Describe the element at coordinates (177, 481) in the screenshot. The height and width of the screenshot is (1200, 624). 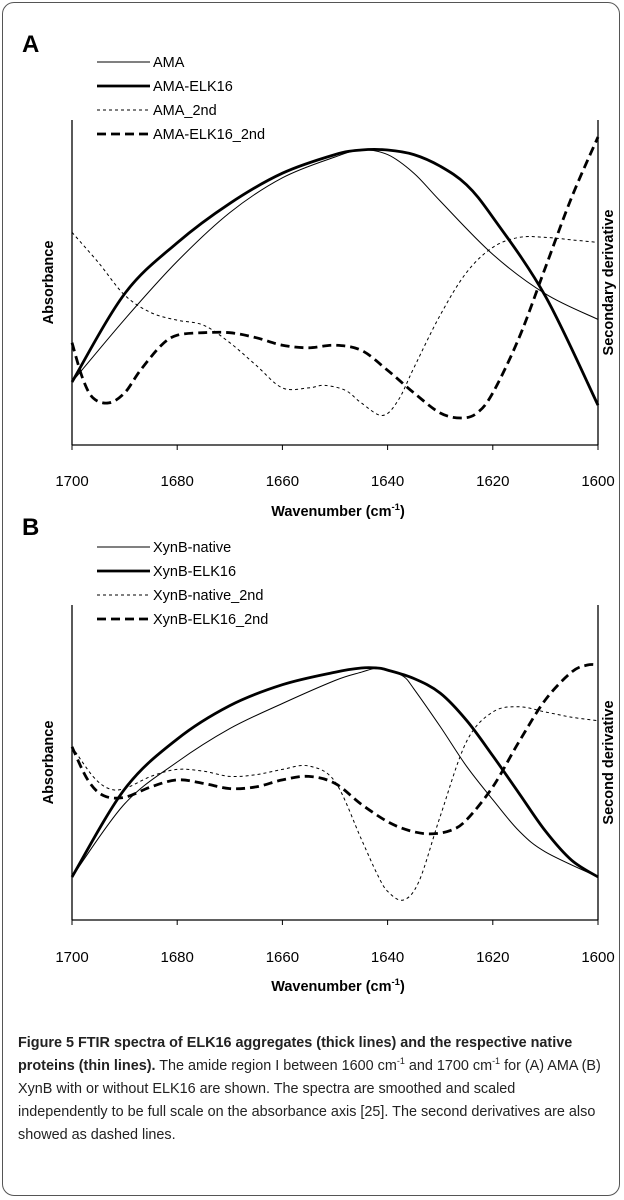
I see `panel-a-x-tick-label: 1680` at that location.